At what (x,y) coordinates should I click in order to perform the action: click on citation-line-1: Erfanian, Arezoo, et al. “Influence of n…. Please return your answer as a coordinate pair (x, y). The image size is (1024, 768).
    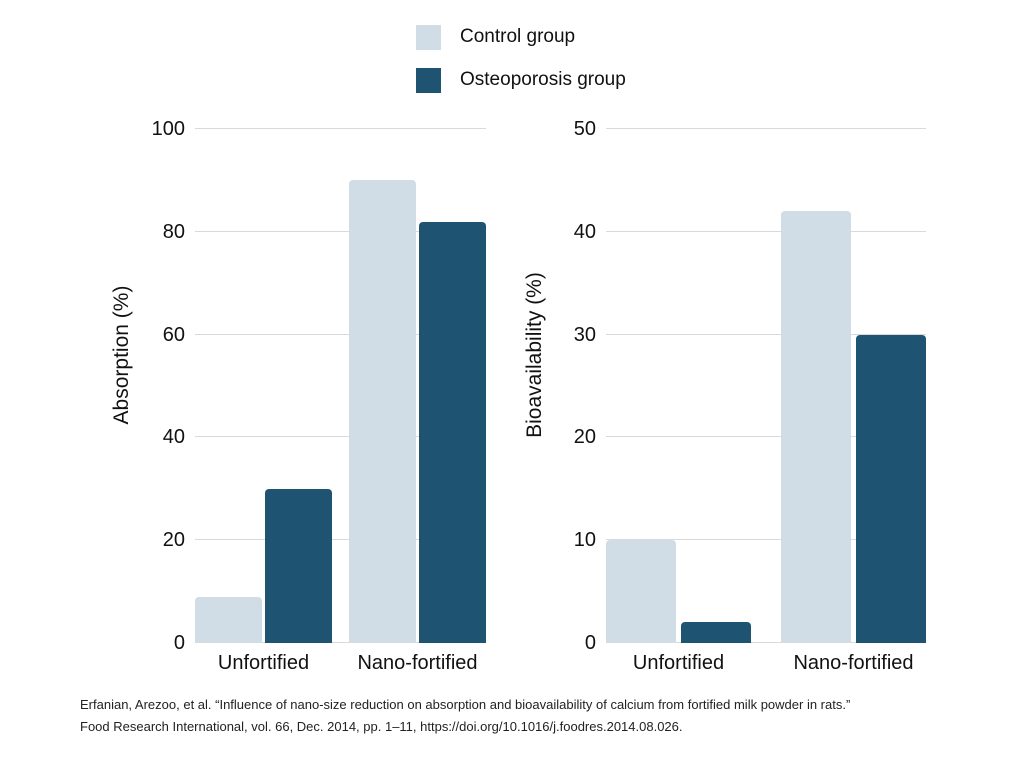
    Looking at the image, I should click on (465, 704).